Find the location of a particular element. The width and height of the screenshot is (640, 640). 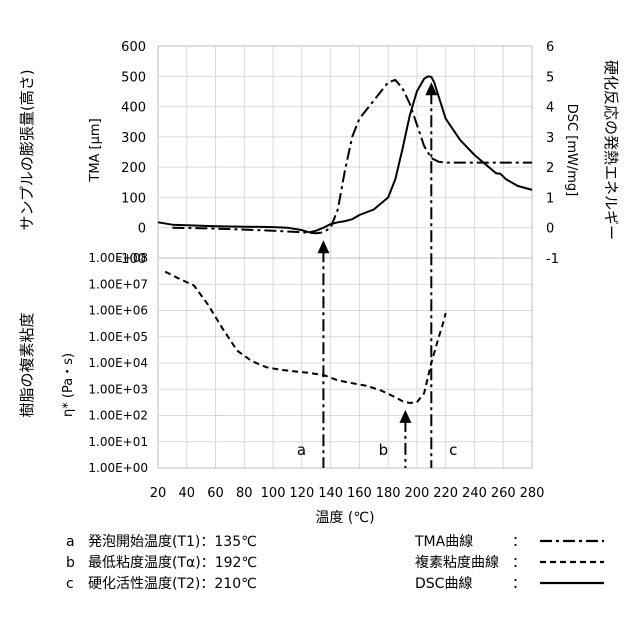

top-right-tick-label: 4 is located at coordinates (550, 108).